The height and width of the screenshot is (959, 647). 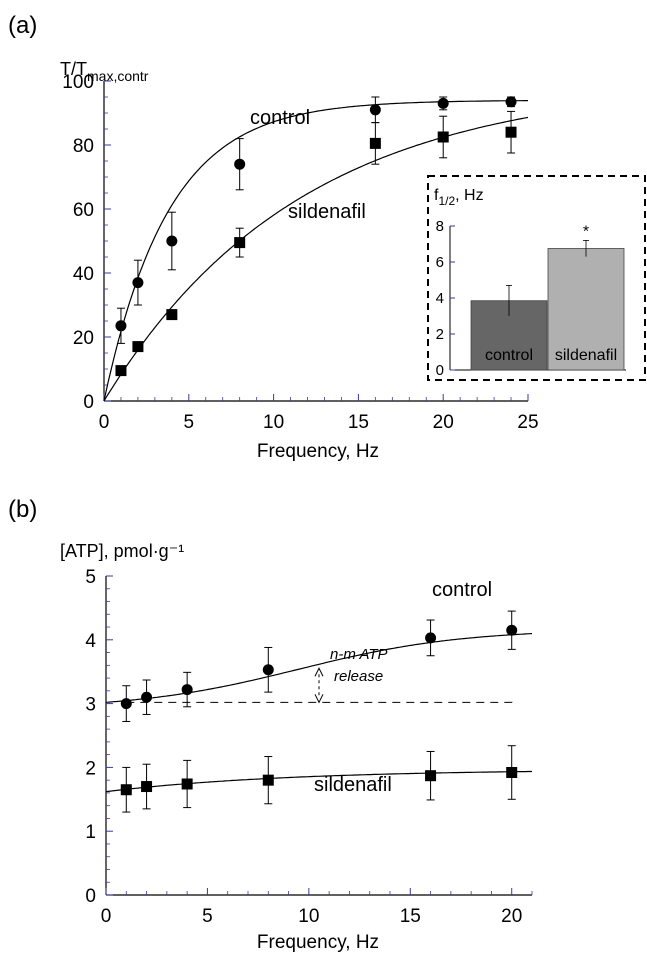 What do you see at coordinates (440, 226) in the screenshot?
I see `inset-y-tick-label: 8` at bounding box center [440, 226].